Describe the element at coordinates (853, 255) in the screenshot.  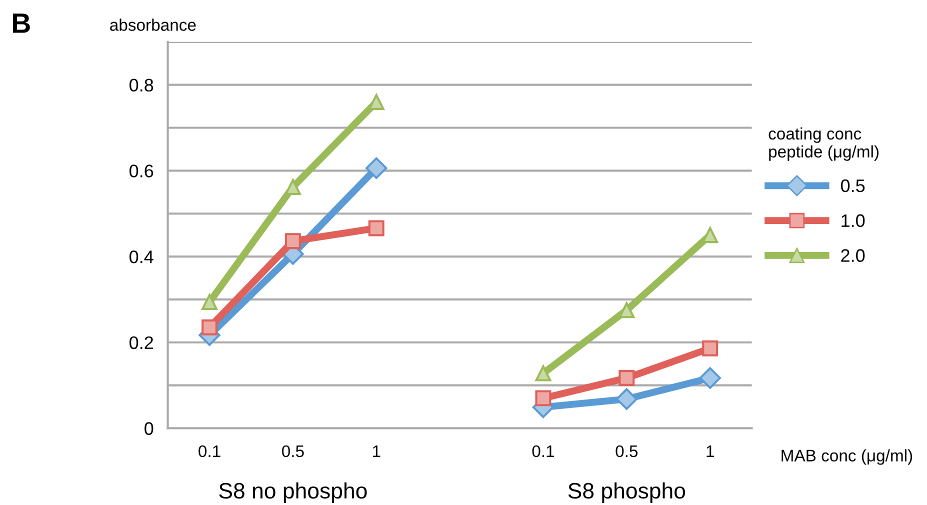
I see `legend-label: 2.0` at that location.